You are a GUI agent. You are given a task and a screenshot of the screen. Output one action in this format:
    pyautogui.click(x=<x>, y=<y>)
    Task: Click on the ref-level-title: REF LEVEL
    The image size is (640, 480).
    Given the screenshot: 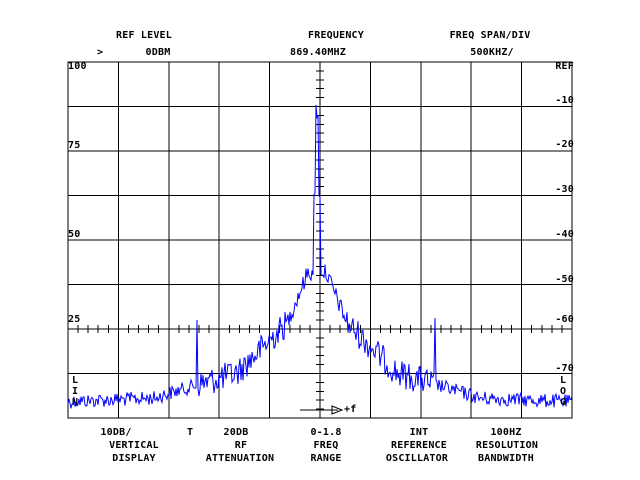 What is the action you would take?
    pyautogui.click(x=144, y=35)
    